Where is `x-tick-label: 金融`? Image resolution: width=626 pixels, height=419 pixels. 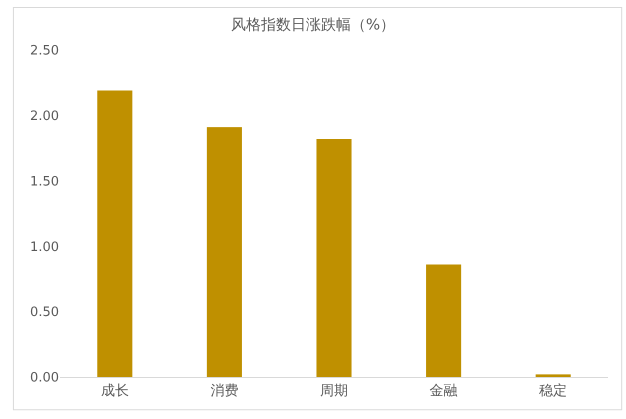
x-tick-label: 金融 is located at coordinates (444, 390).